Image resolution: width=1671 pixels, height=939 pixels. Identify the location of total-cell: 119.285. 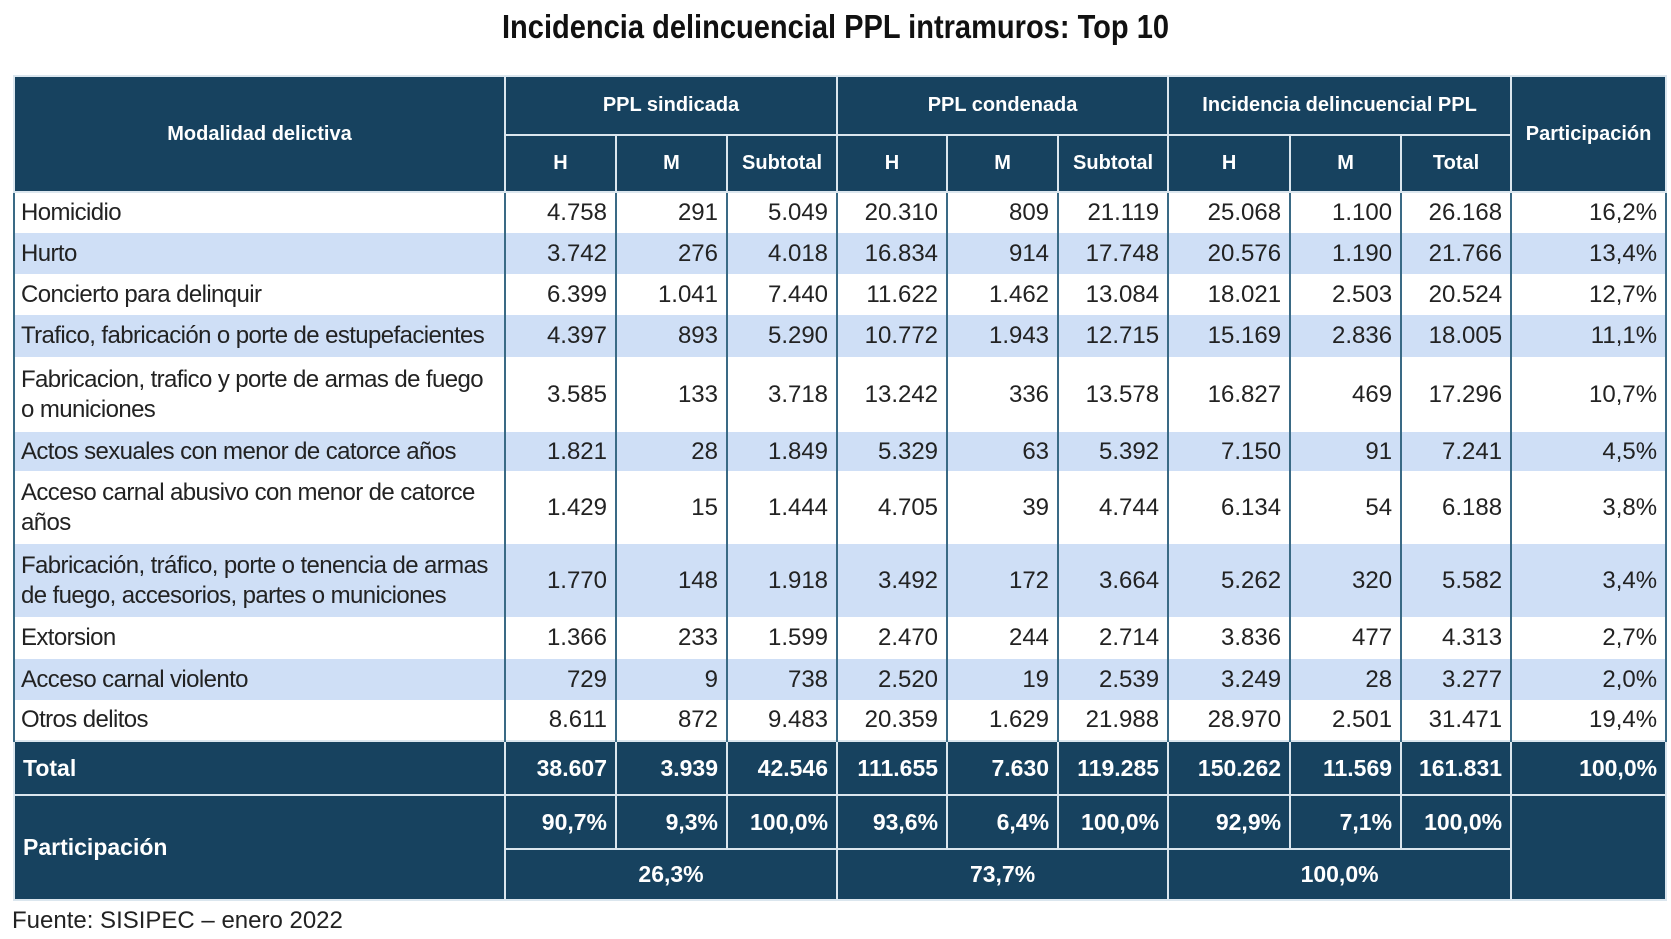
(1113, 768).